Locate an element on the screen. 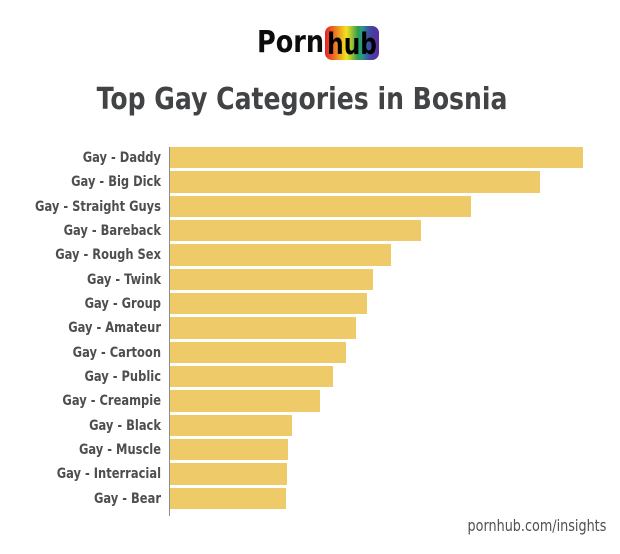 The height and width of the screenshot is (554, 620). bar-gay-daddy is located at coordinates (376, 158).